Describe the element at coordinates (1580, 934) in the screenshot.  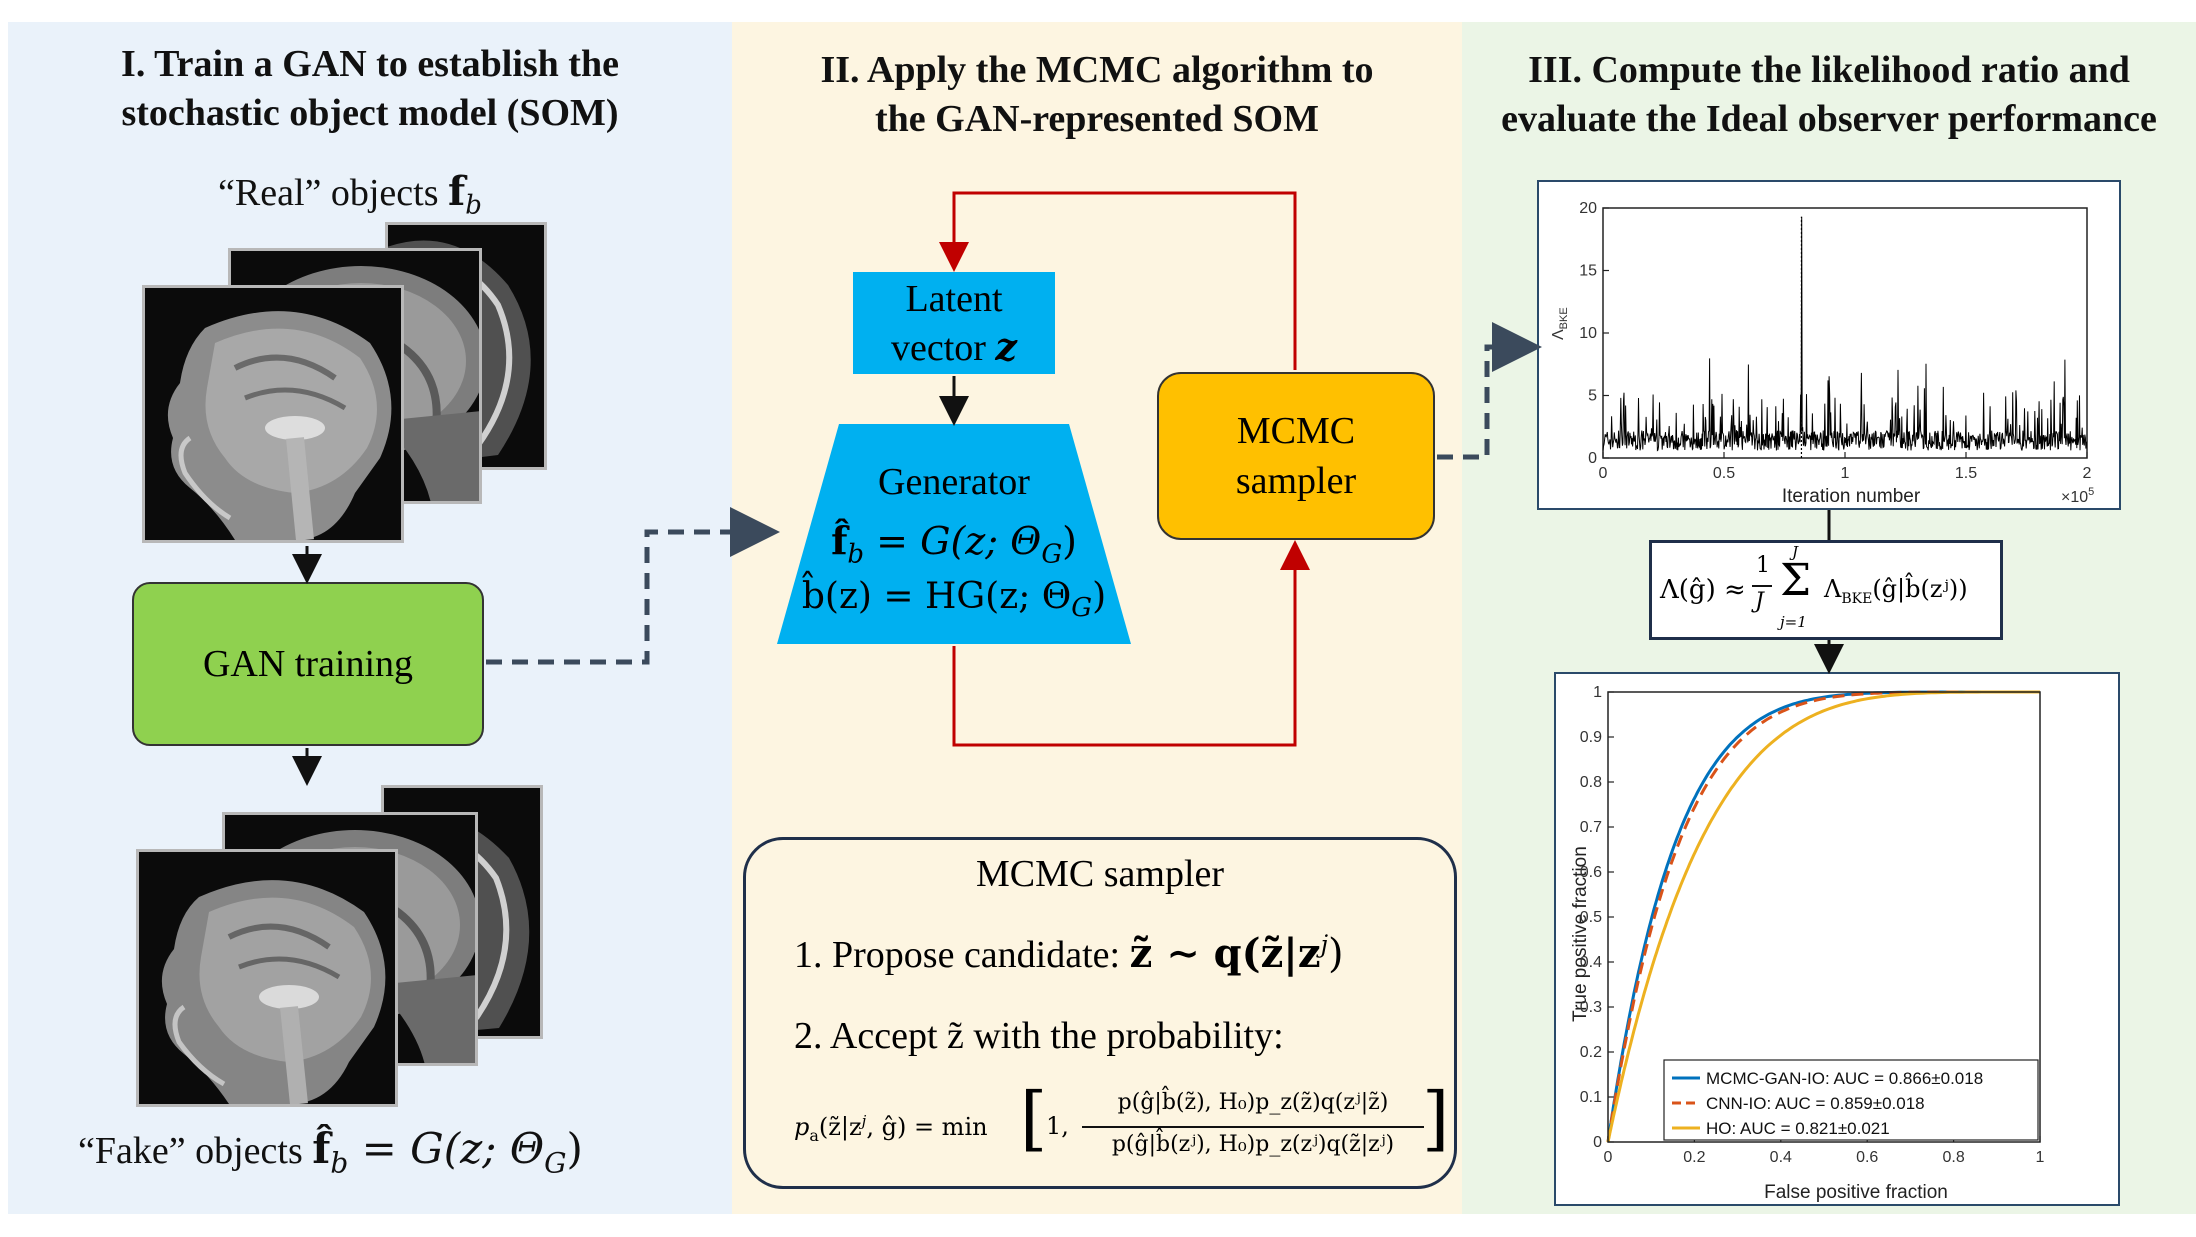
I see `roc-ylabel: True positive fraction` at that location.